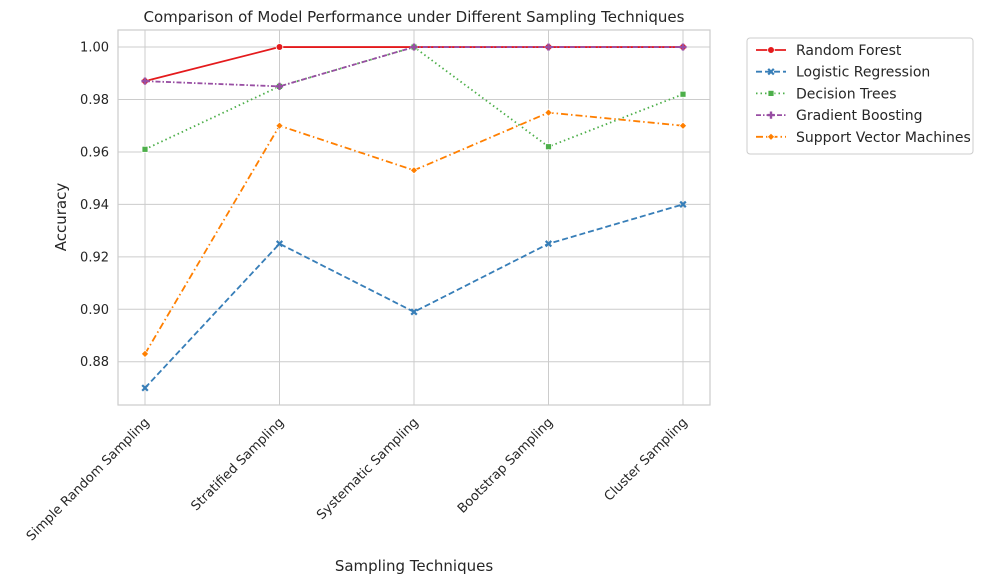  I want to click on x-tick-label: Bootstrap Sampling, so click(505, 465).